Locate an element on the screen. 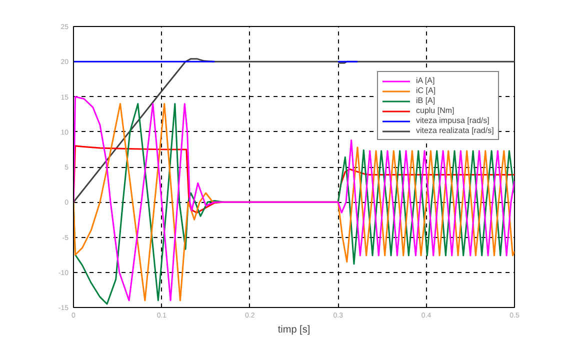 This screenshot has width=564, height=345. legend-label: cuplu [Nm] is located at coordinates (435, 110).